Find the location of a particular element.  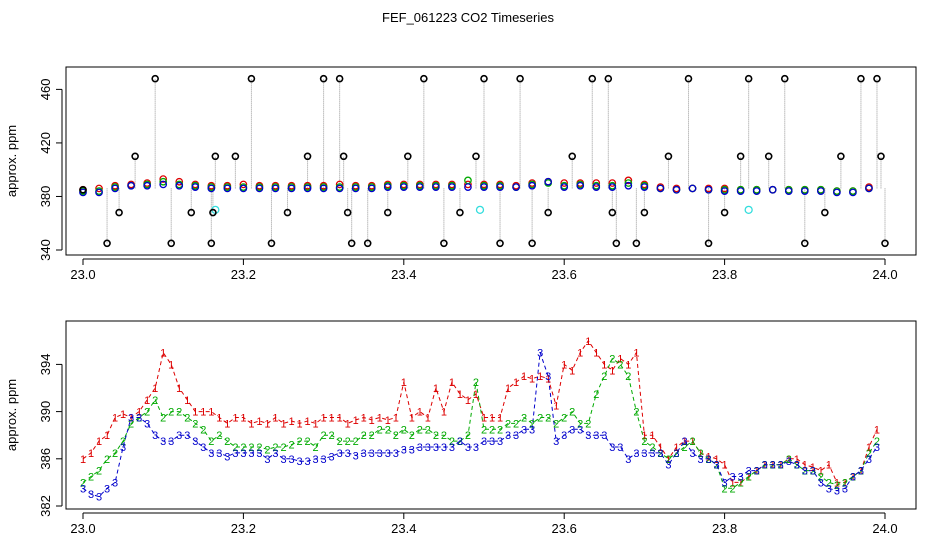

bottom-y-tick-label: 386 is located at coordinates (45, 459).